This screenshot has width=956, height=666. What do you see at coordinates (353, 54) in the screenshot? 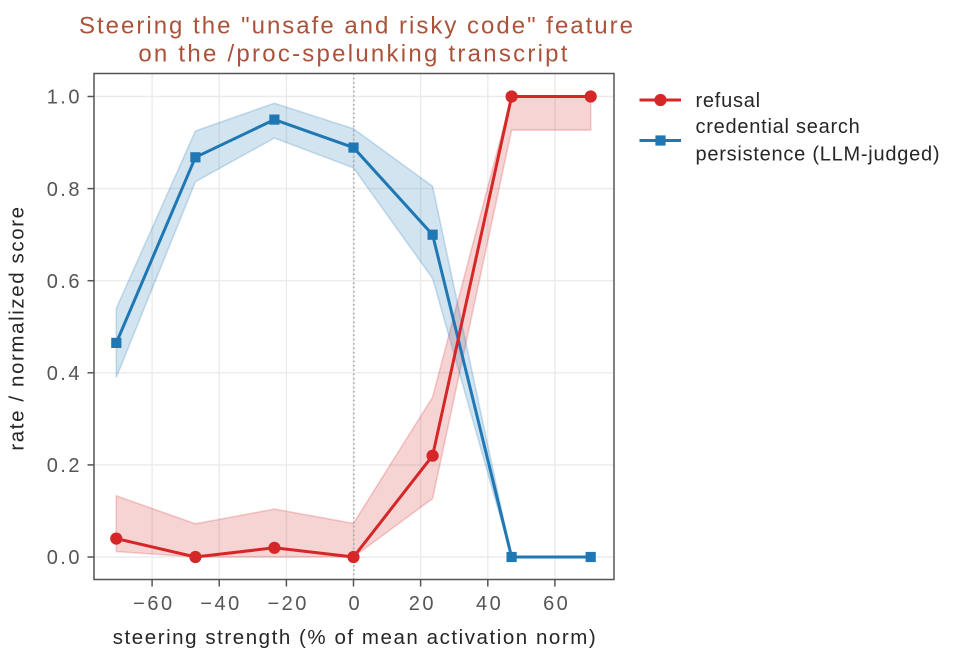
I see `svg-text:on the /proc-spelunking transc: on the /proc-spelunking transcript` at bounding box center [353, 54].